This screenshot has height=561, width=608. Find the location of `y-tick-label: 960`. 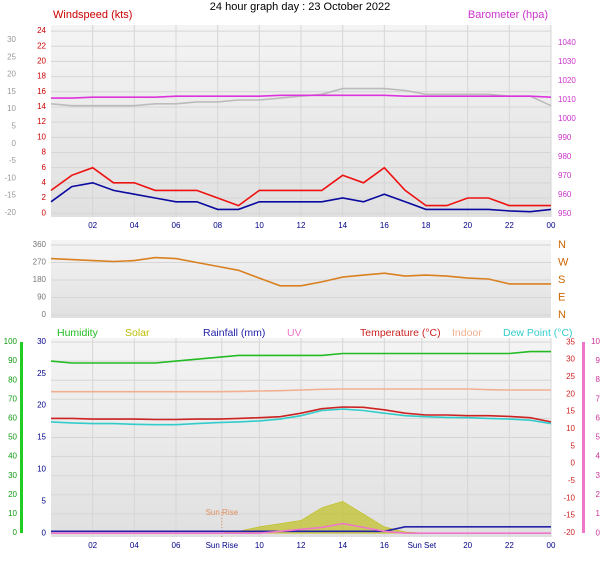

y-tick-label: 960 is located at coordinates (565, 194).